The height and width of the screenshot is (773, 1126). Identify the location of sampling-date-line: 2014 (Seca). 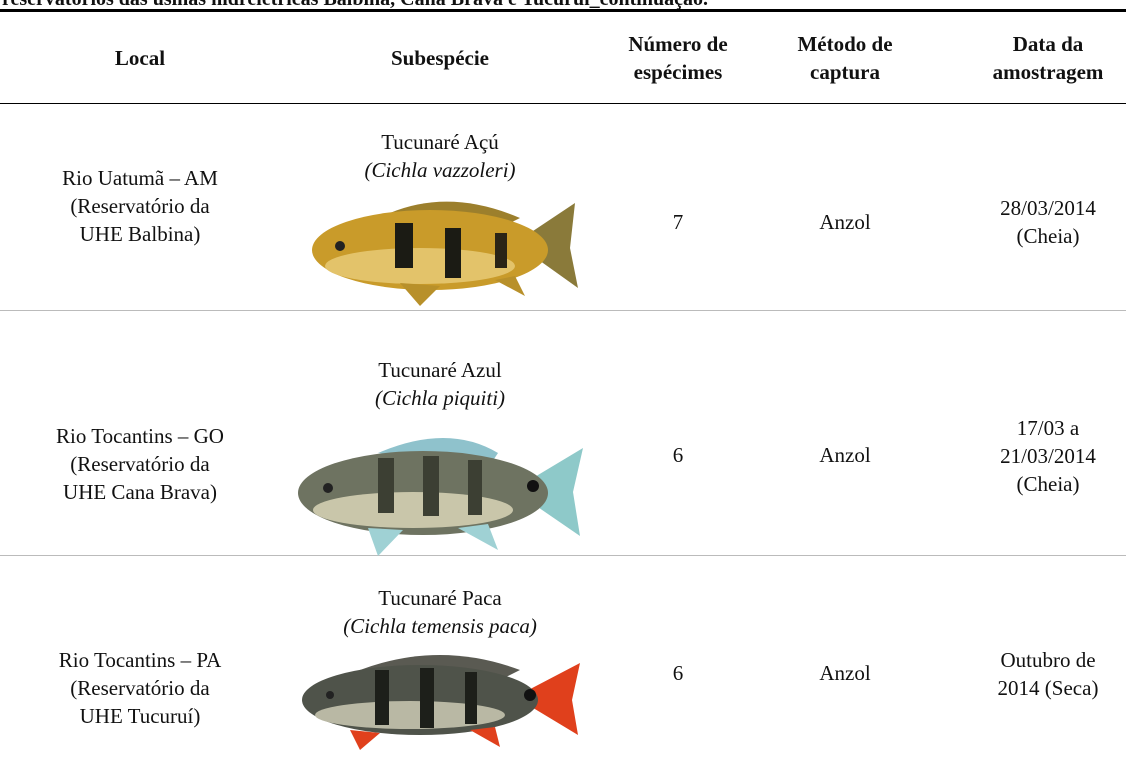
(1048, 688).